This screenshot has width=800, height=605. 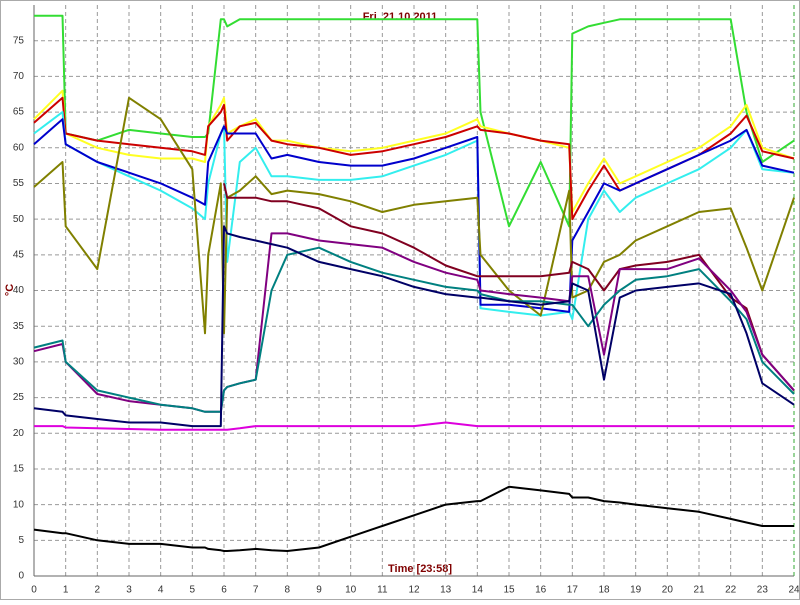 What do you see at coordinates (10, 290) in the screenshot?
I see `y-axis-label: °C` at bounding box center [10, 290].